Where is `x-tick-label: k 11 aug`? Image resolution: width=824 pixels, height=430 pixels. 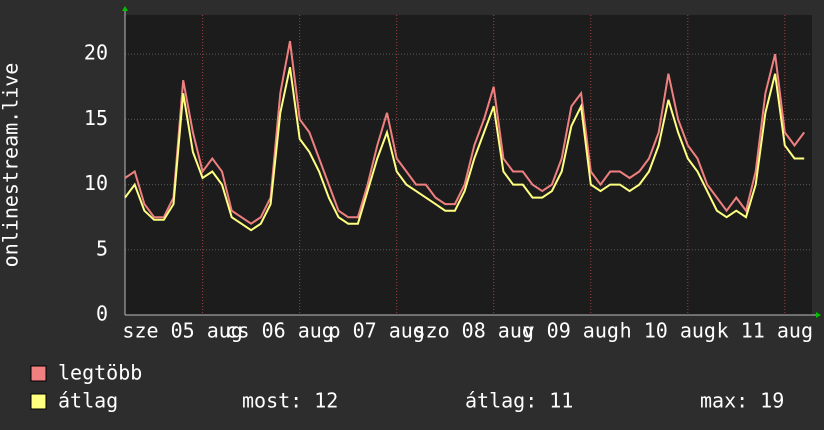 x-tick-label: k 11 aug is located at coordinates (765, 331).